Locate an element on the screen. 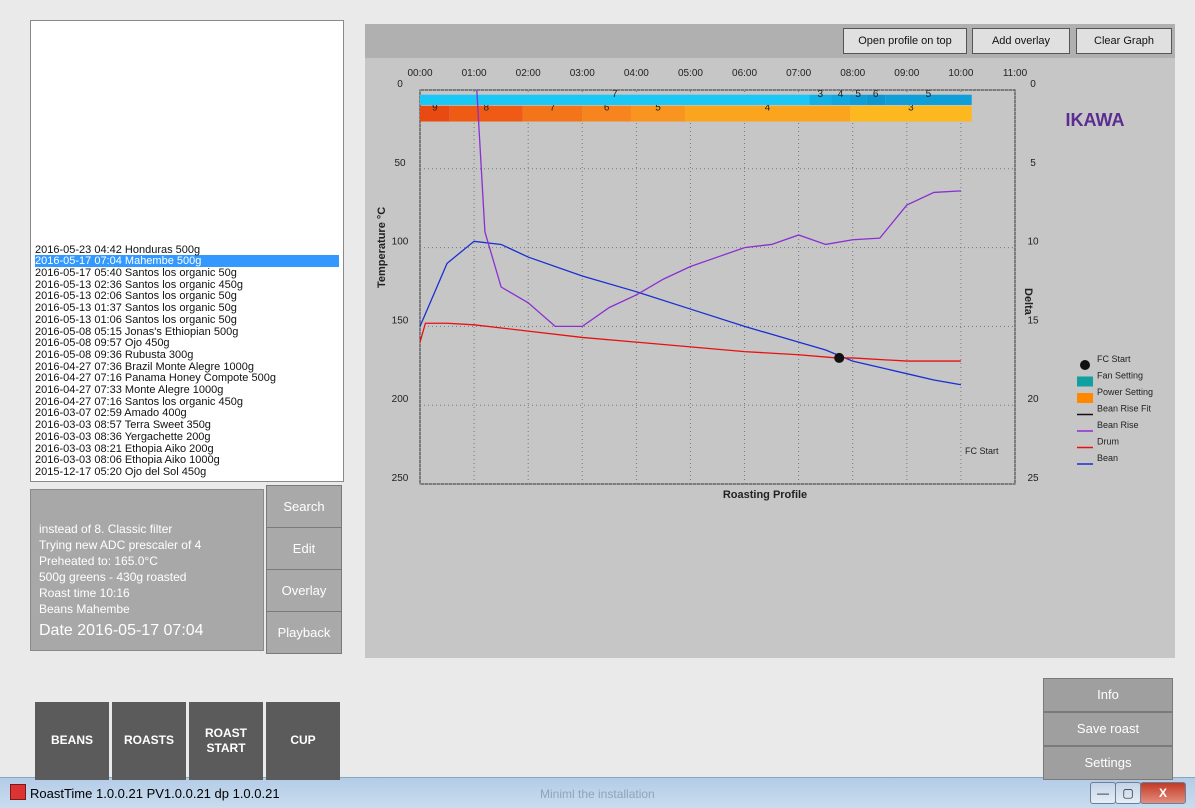 The height and width of the screenshot is (808, 1195). cup-button-label: CUP is located at coordinates (303, 740).